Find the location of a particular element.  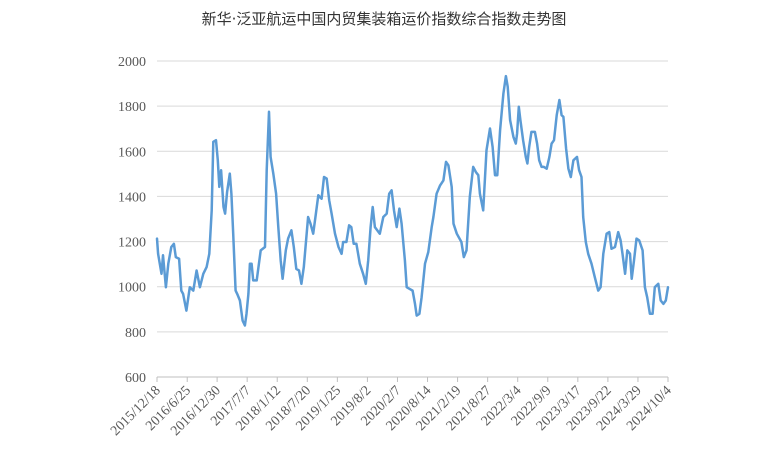

y-tick-label: 1200 is located at coordinates (132, 243).